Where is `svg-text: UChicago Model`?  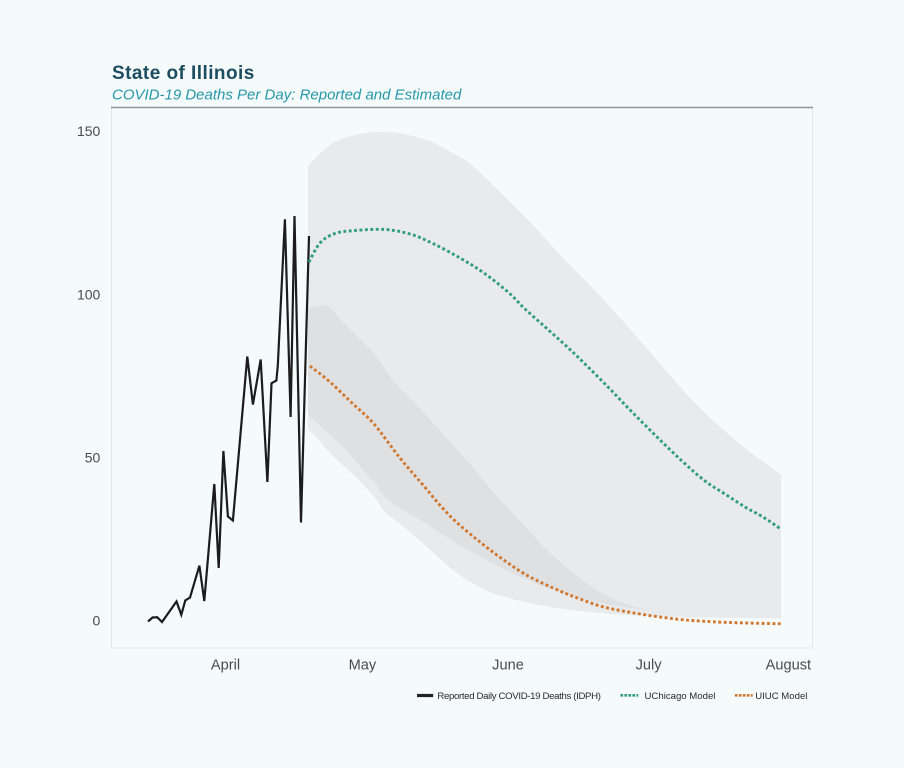 svg-text: UChicago Model is located at coordinates (680, 696).